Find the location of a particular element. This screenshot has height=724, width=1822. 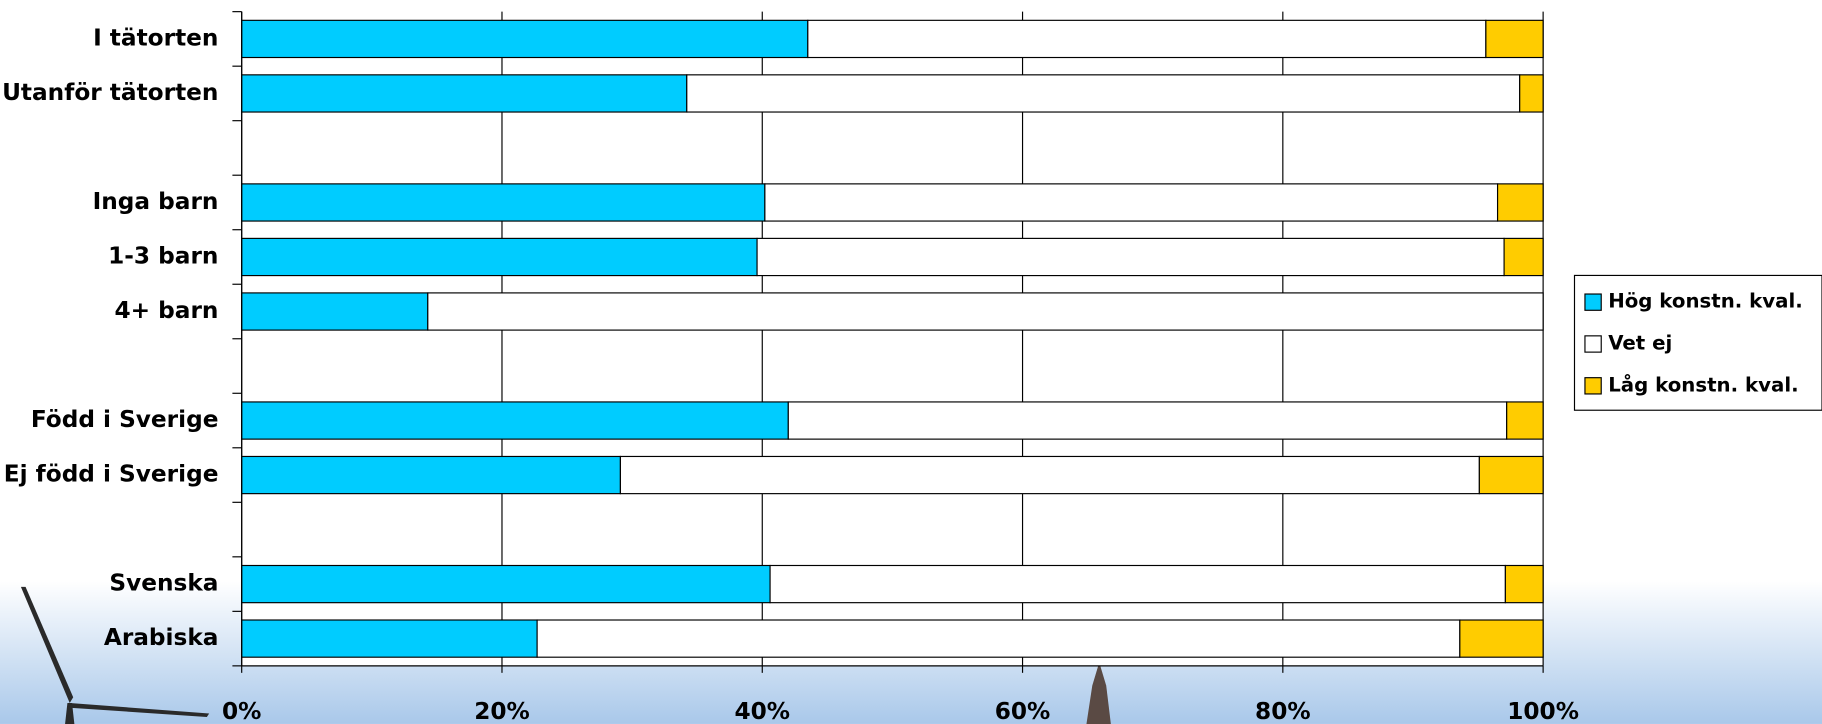

x-tick-label: 20% is located at coordinates (502, 711).